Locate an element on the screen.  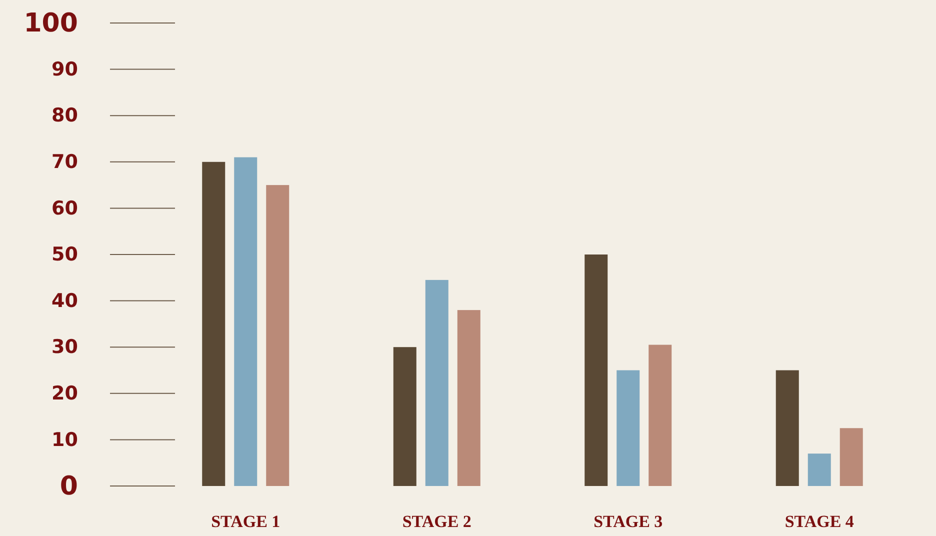
y-tick-label: 0 is located at coordinates (69, 486).